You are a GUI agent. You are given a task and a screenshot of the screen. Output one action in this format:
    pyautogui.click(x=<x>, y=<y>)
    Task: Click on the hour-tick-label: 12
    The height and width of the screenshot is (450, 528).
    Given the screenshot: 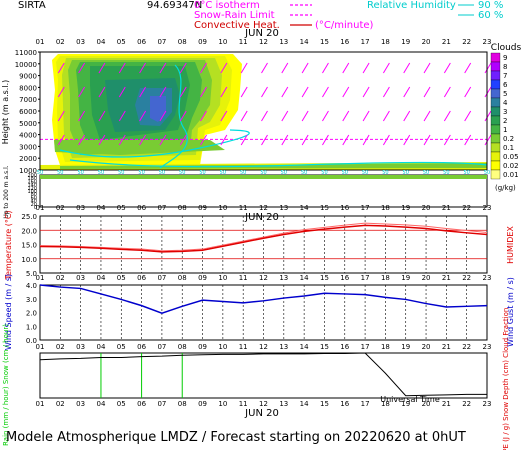 What is the action you would take?
    pyautogui.click(x=263, y=404)
    